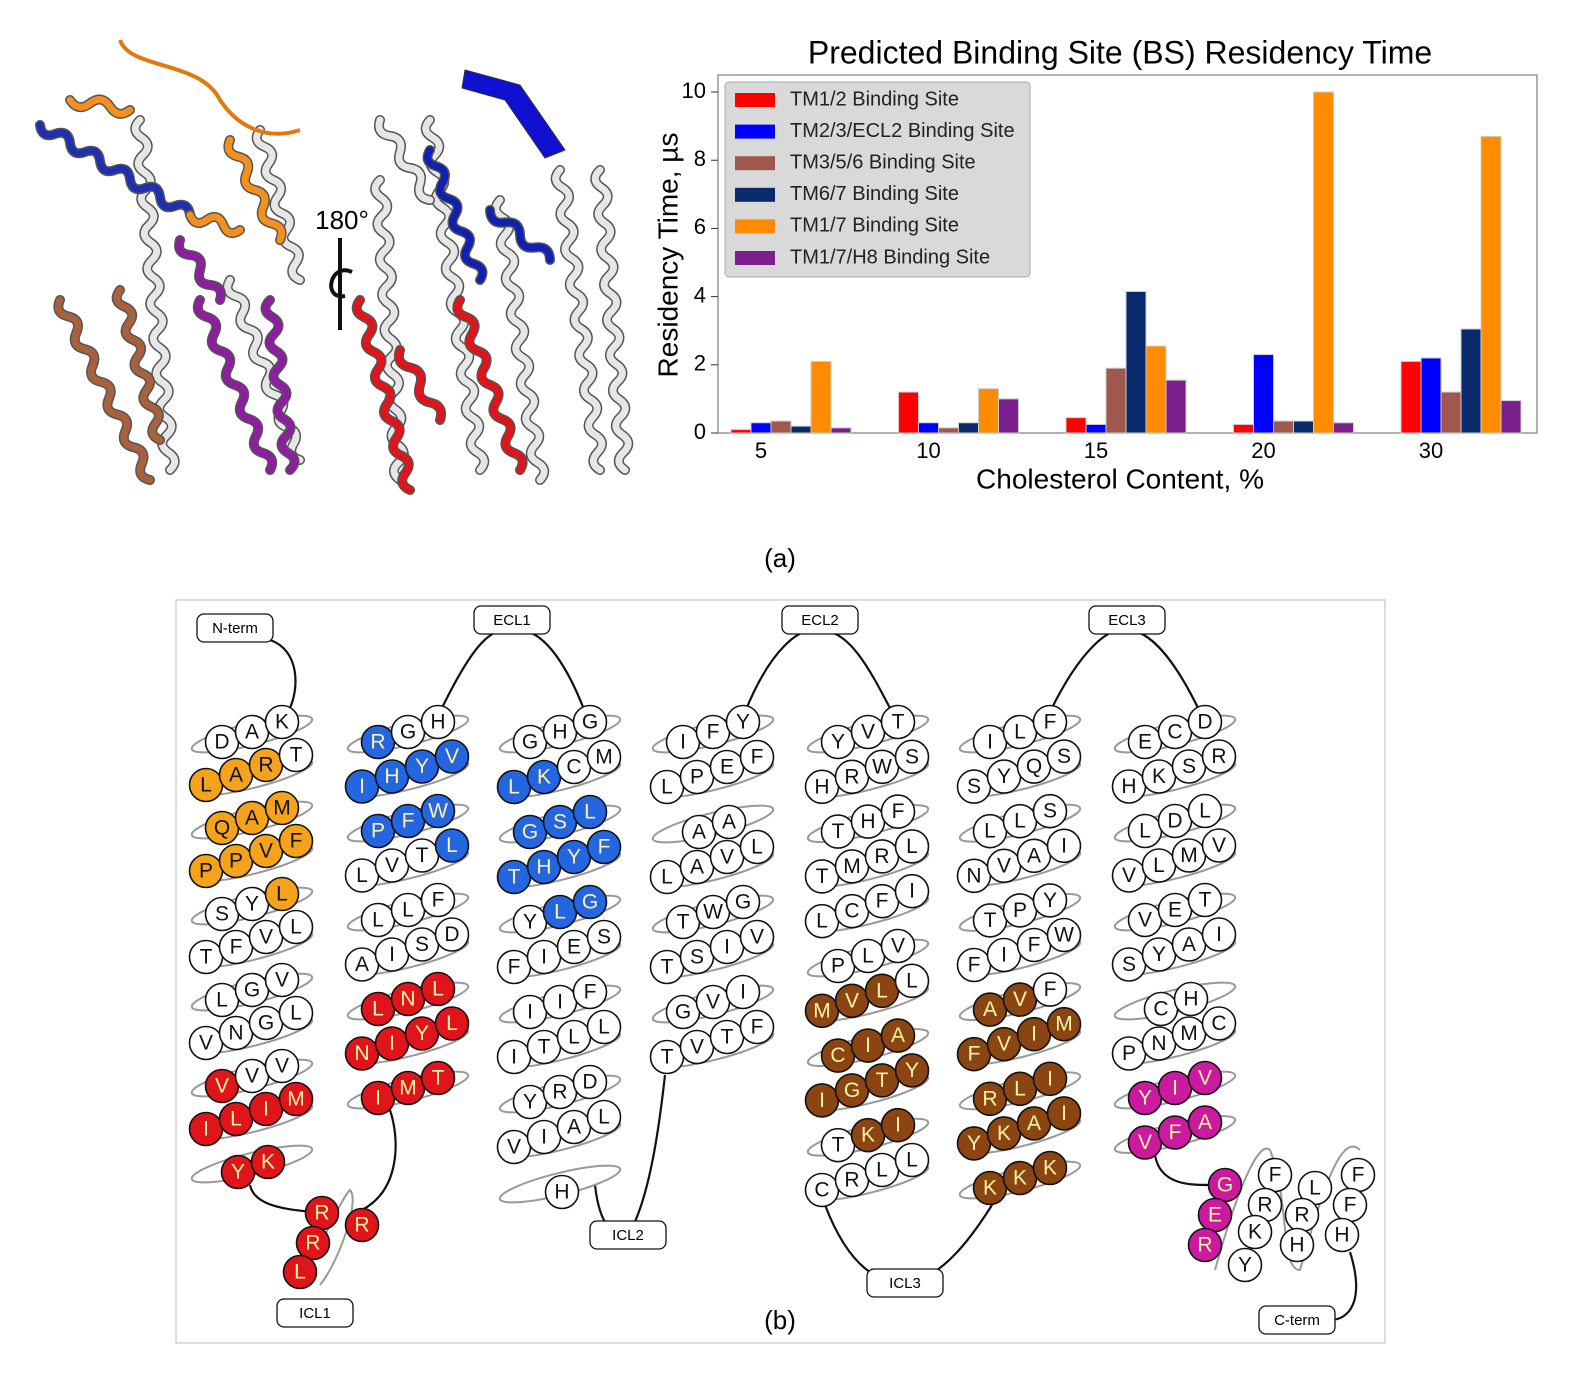 The width and height of the screenshot is (1575, 1373). I want to click on residue-label: W, so click(438, 811).